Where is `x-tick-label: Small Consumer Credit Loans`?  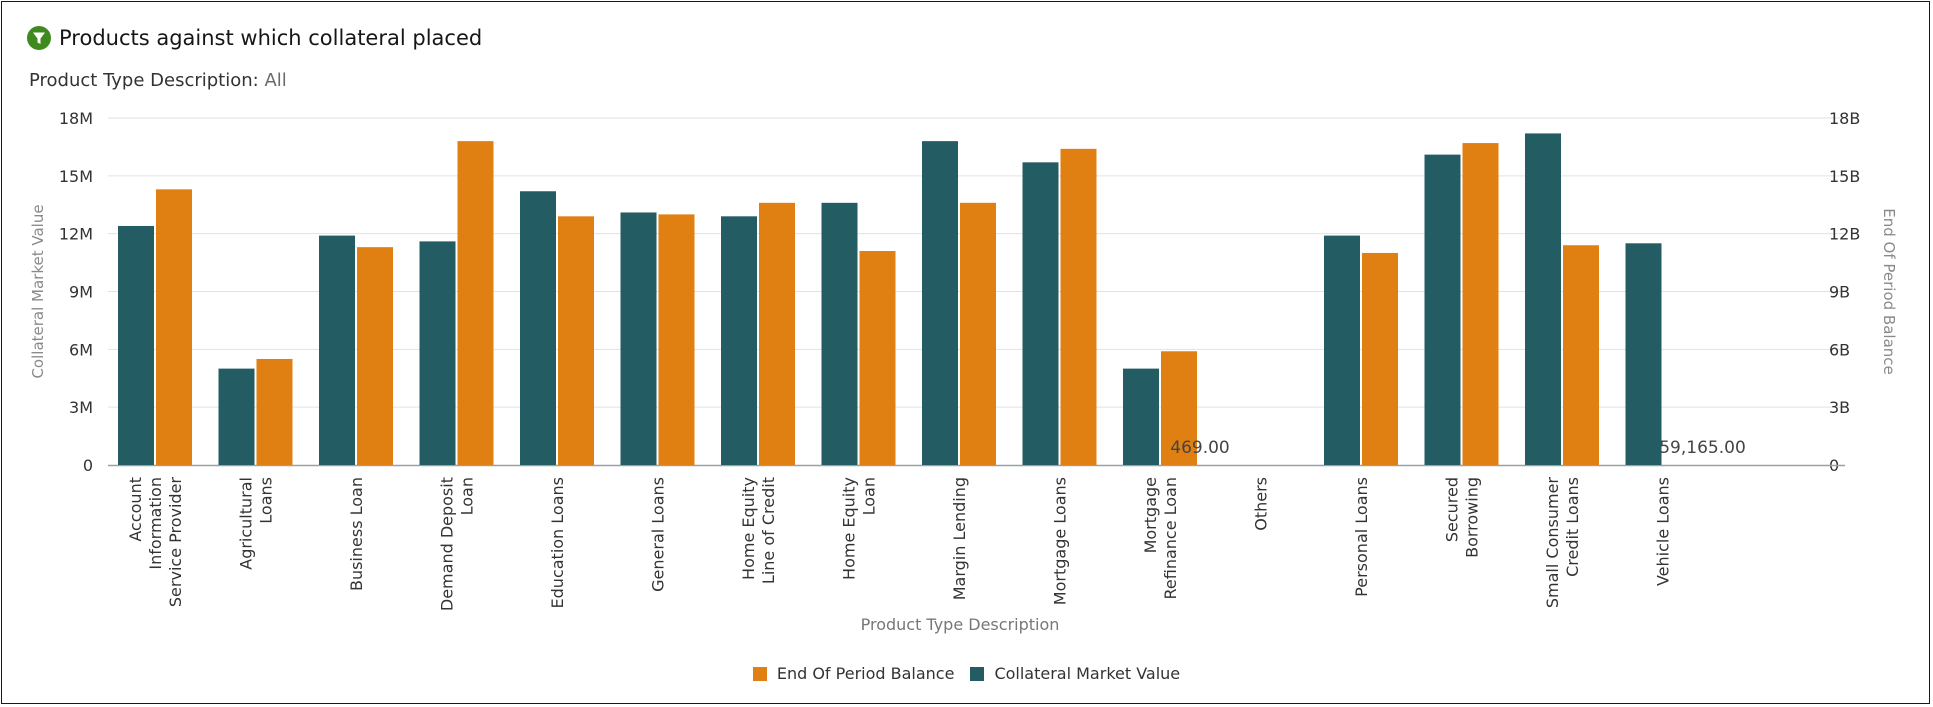 x-tick-label: Small Consumer Credit Loans is located at coordinates (1562, 543).